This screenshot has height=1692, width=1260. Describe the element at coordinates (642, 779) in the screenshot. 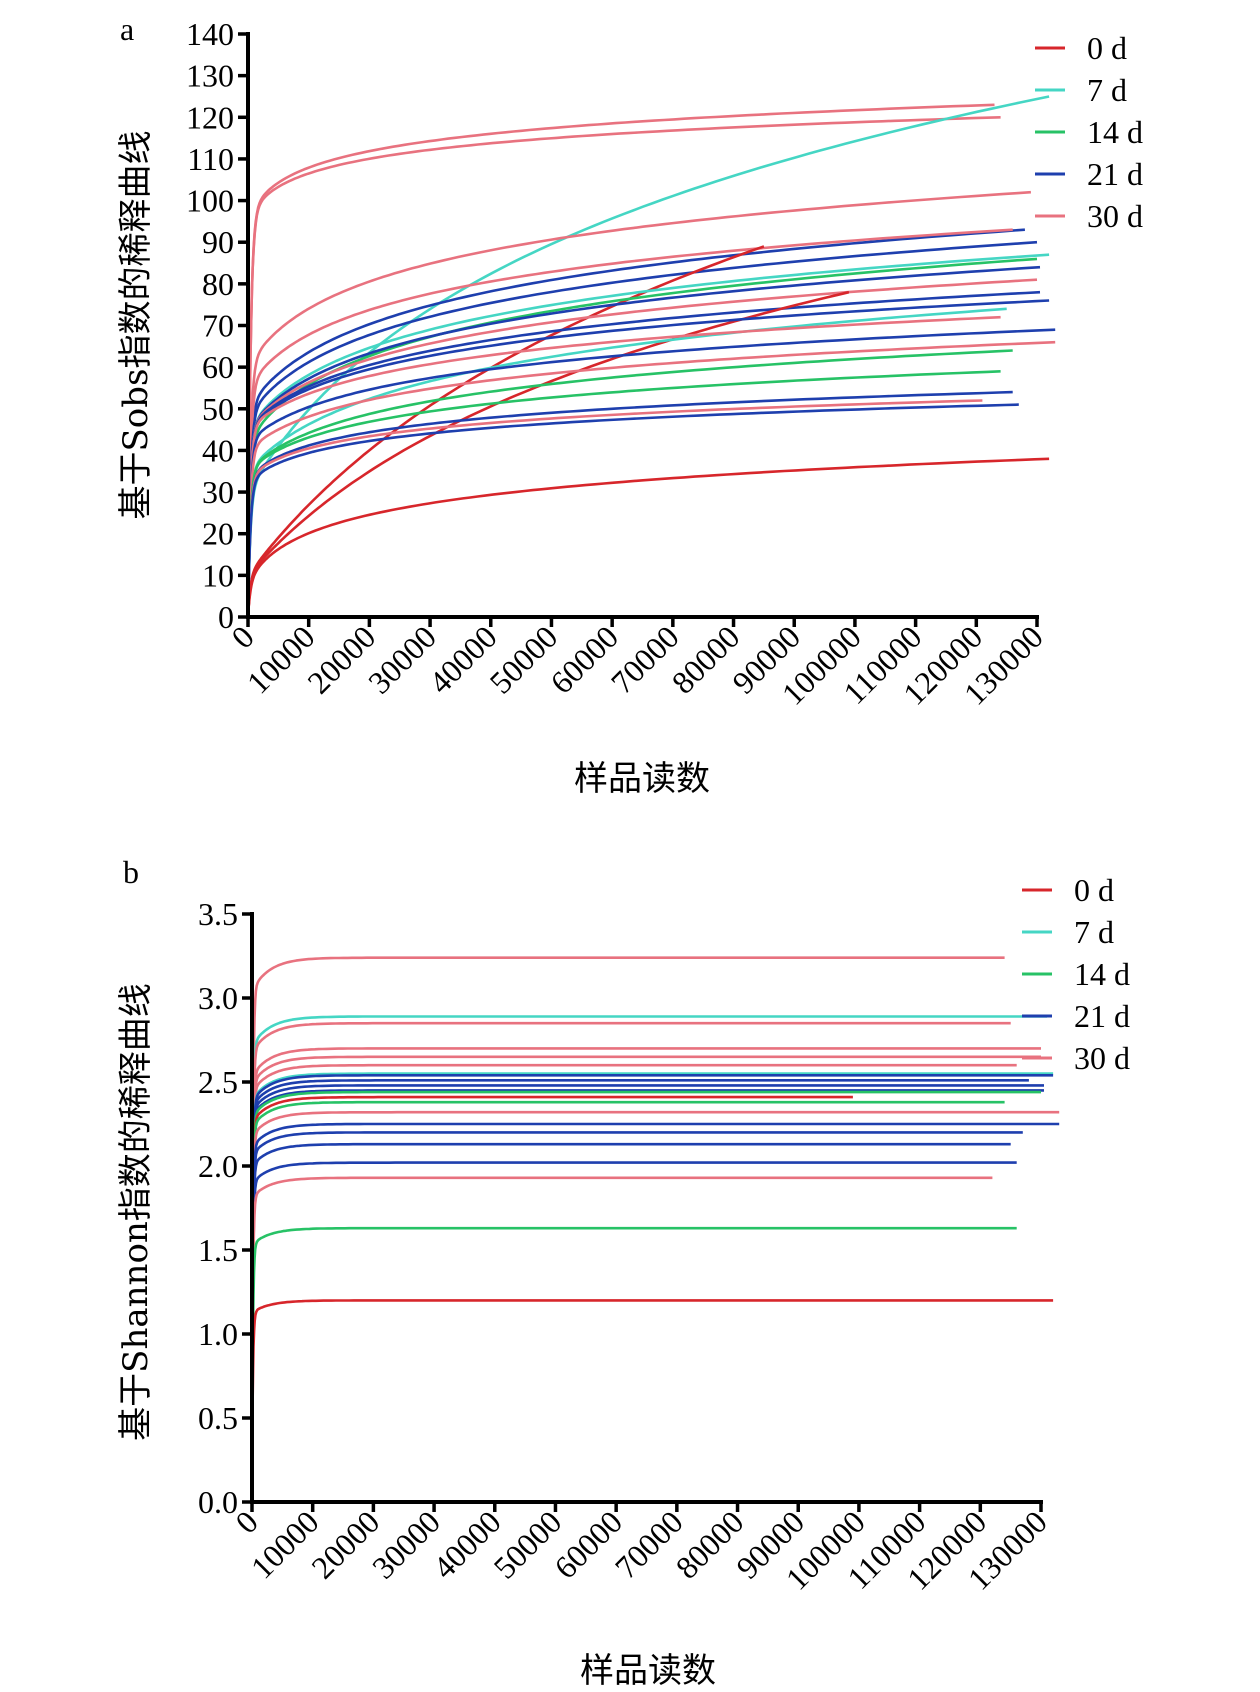

I see `chart-a-x-axis-title: 样品读数` at that location.